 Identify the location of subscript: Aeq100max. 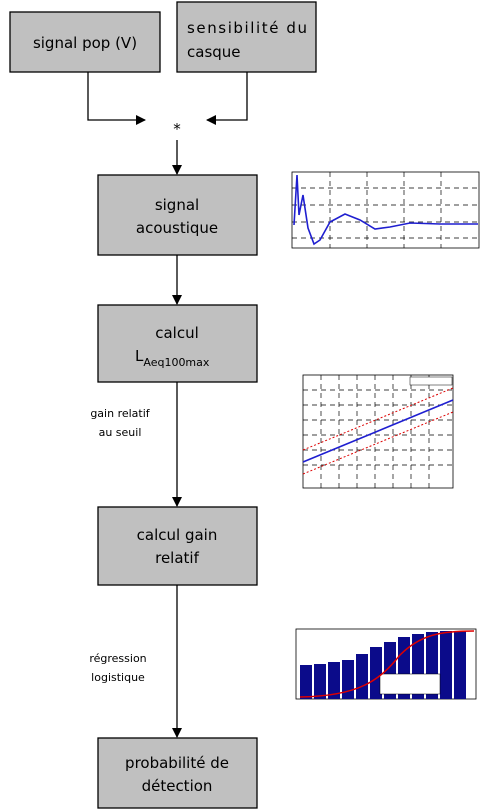
(176, 362).